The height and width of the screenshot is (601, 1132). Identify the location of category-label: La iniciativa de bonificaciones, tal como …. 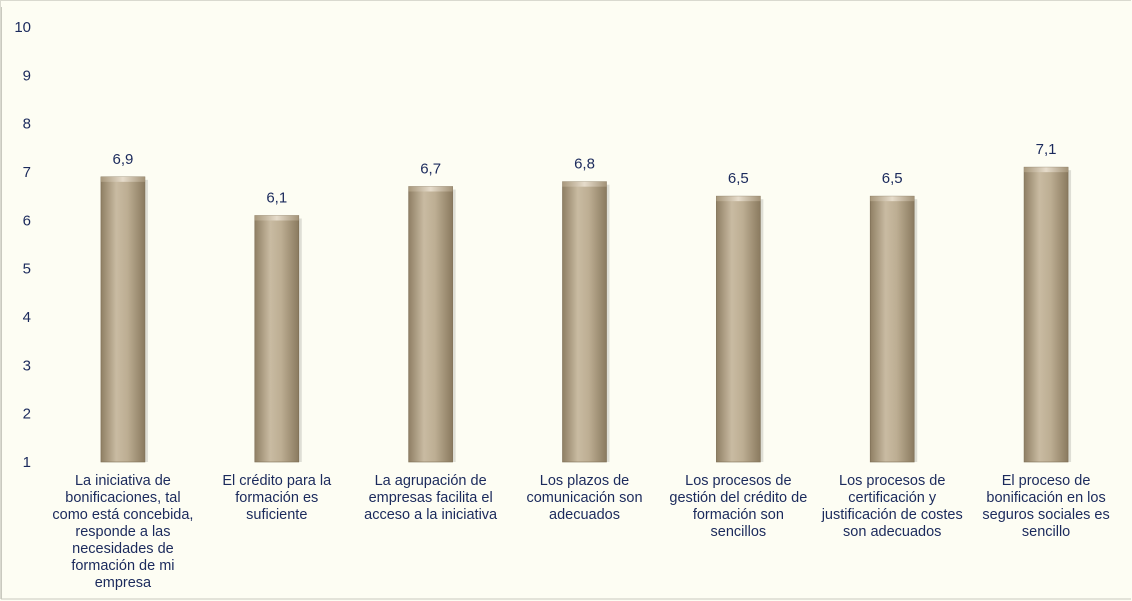
(122, 532).